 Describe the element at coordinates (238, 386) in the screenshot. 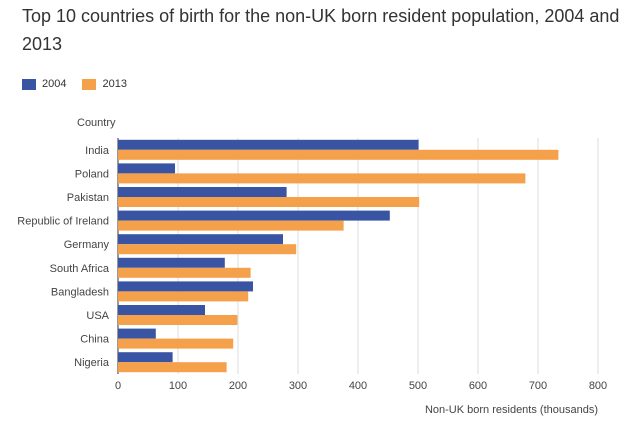

I see `x-tick-label-200: 200` at that location.